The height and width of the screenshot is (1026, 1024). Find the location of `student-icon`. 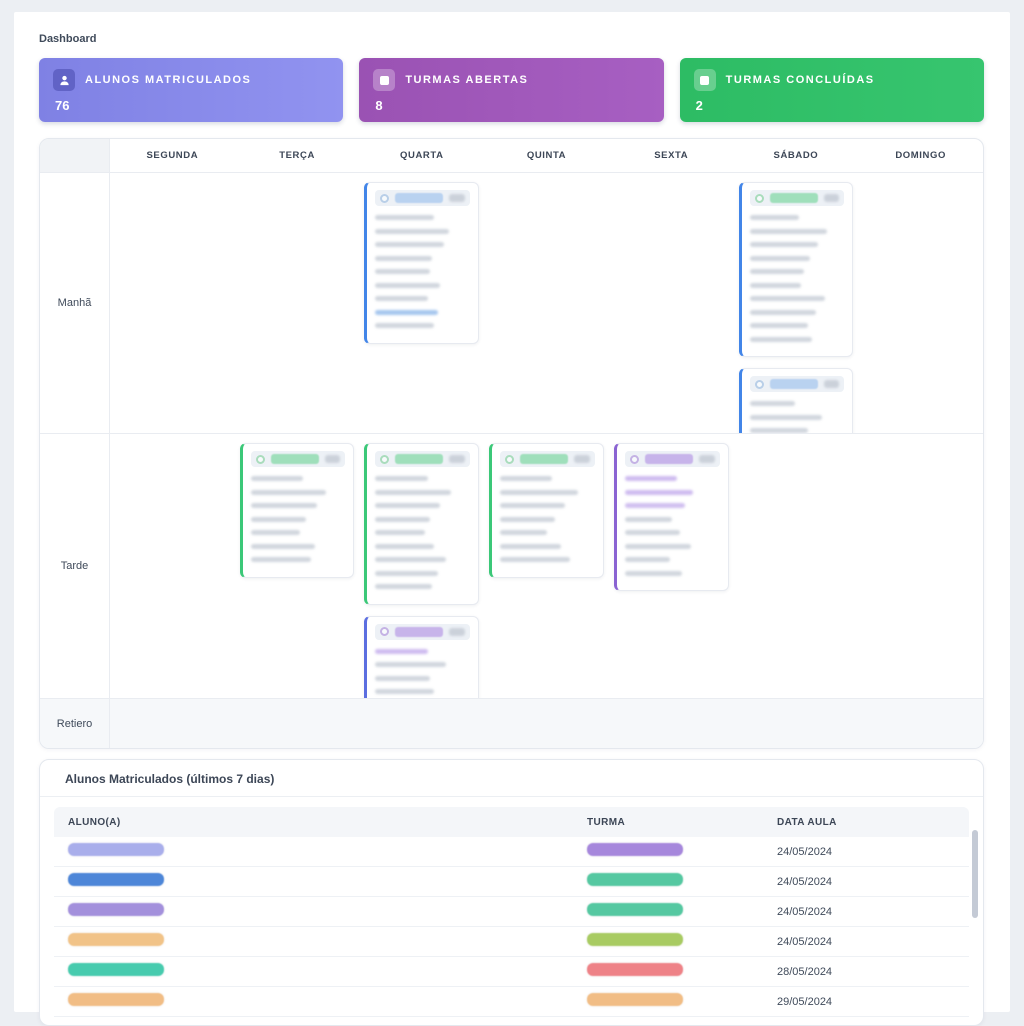

student-icon is located at coordinates (64, 80).